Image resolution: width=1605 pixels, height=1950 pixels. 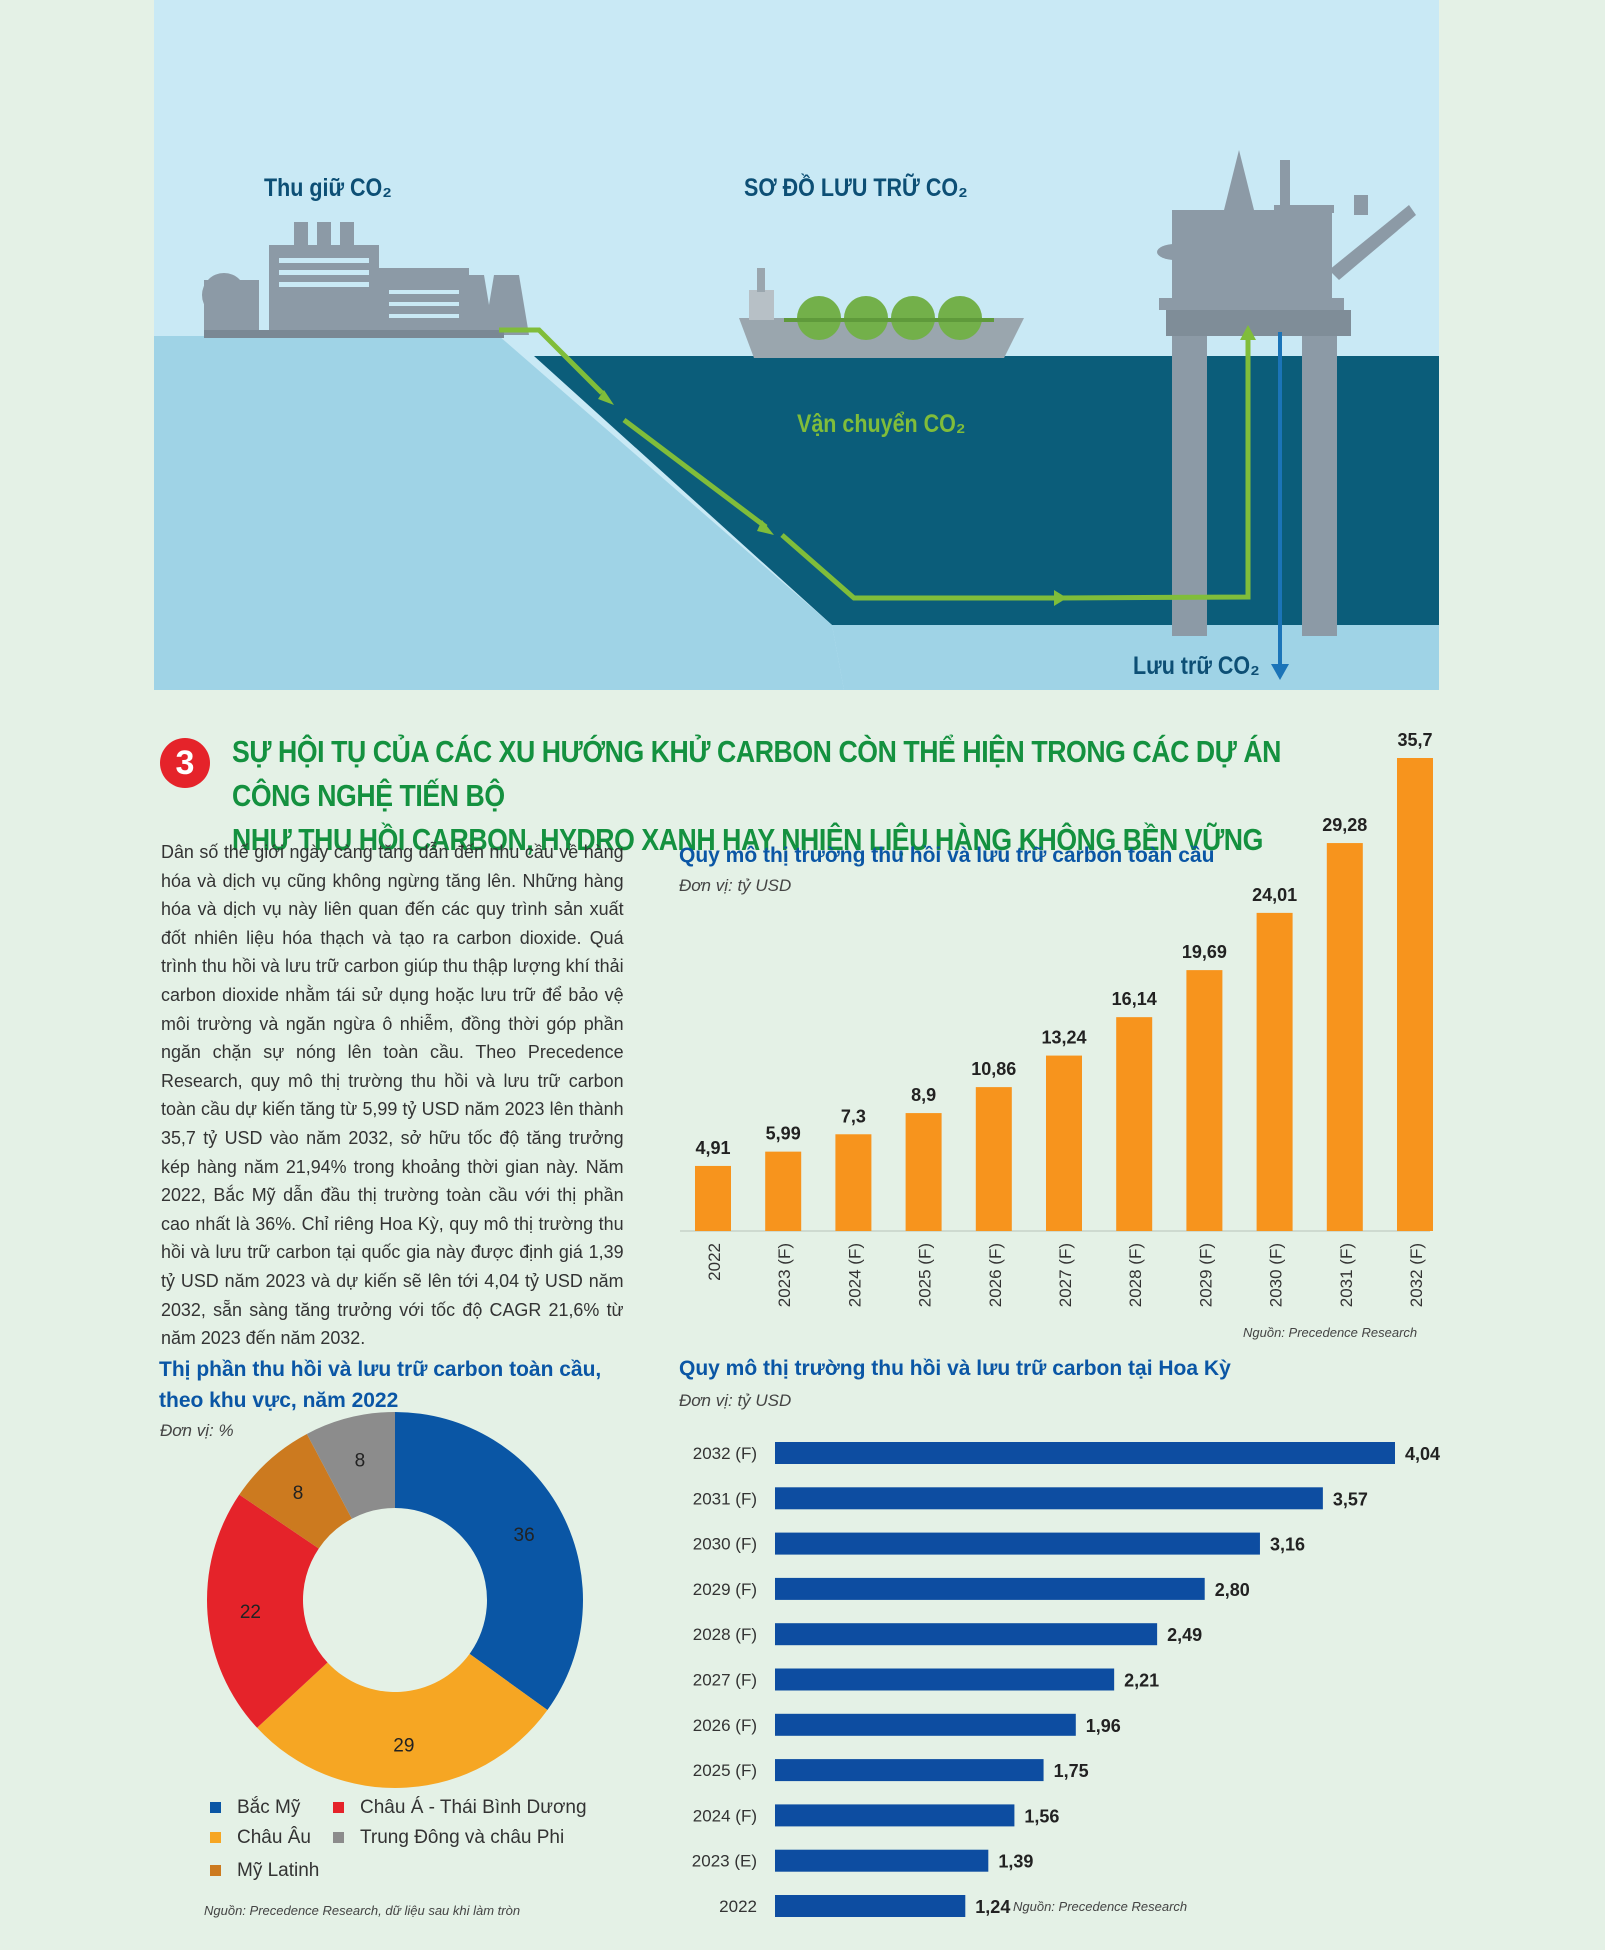 I want to click on y-tick-label: 2028 (F), so click(x=725, y=1634).